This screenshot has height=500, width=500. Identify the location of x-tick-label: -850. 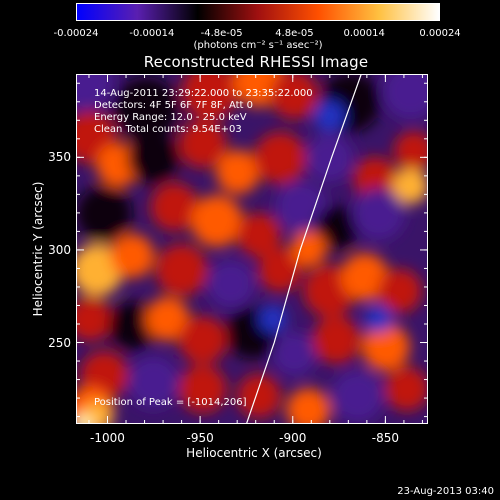
(385, 438).